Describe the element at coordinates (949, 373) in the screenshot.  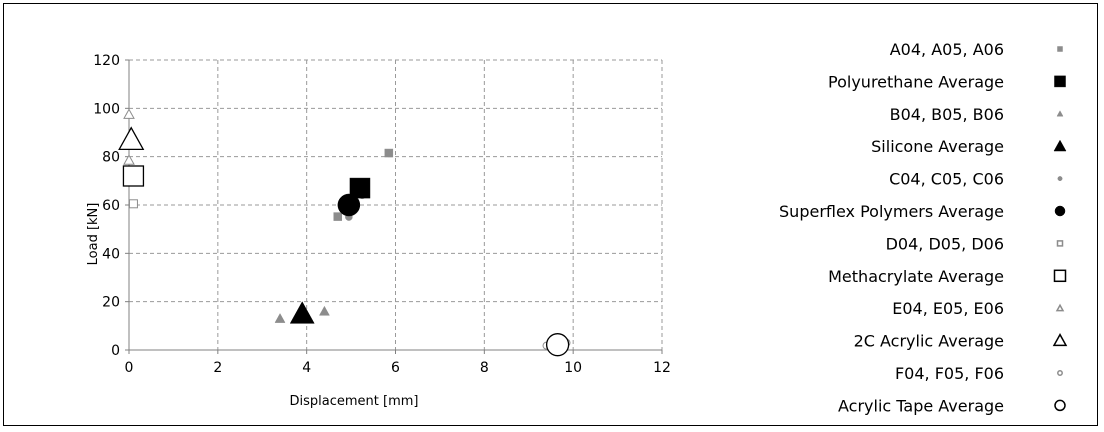
I see `legend-label: F04, F05, F06` at that location.